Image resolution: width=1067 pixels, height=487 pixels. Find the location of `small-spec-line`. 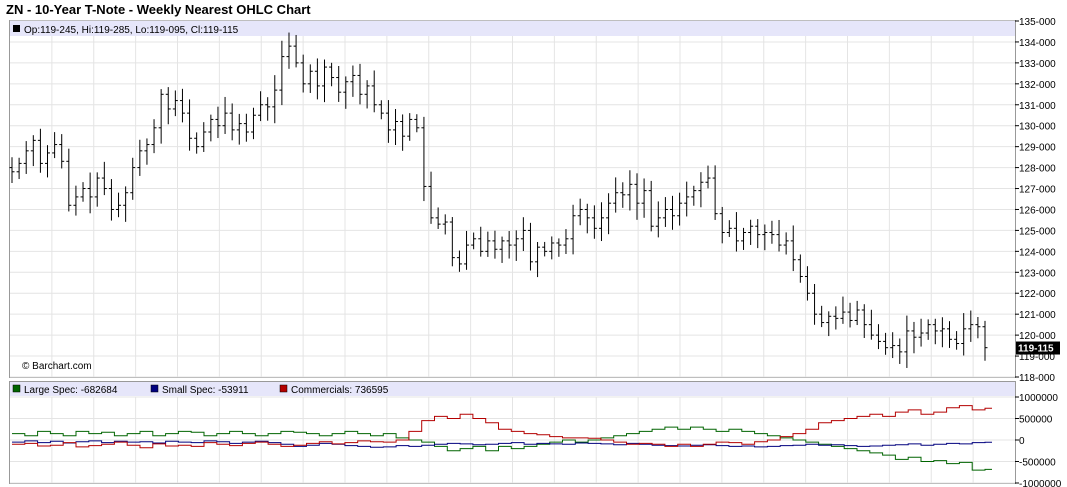

small-spec-line is located at coordinates (502, 444).